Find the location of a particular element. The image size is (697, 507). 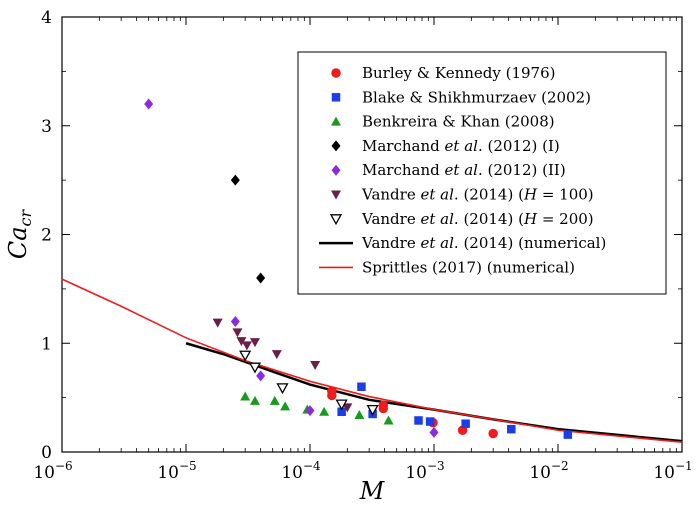

y-tick-label: 0 is located at coordinates (46, 453).